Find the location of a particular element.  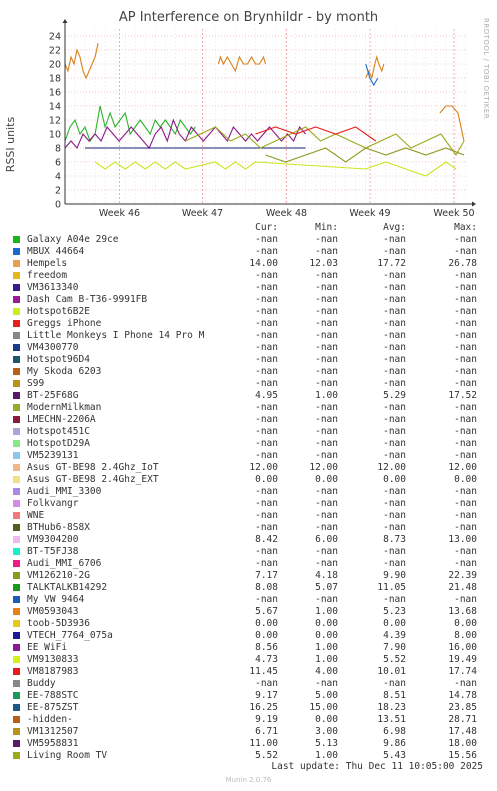

legend-name: VM4300770 is located at coordinates (53, 347).